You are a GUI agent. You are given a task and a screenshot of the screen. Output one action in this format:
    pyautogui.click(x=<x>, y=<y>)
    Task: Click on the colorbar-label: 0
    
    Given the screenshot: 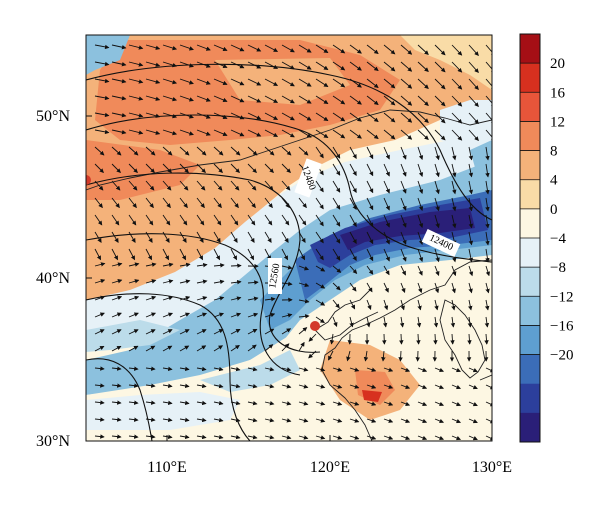 What is the action you would take?
    pyautogui.click(x=554, y=210)
    